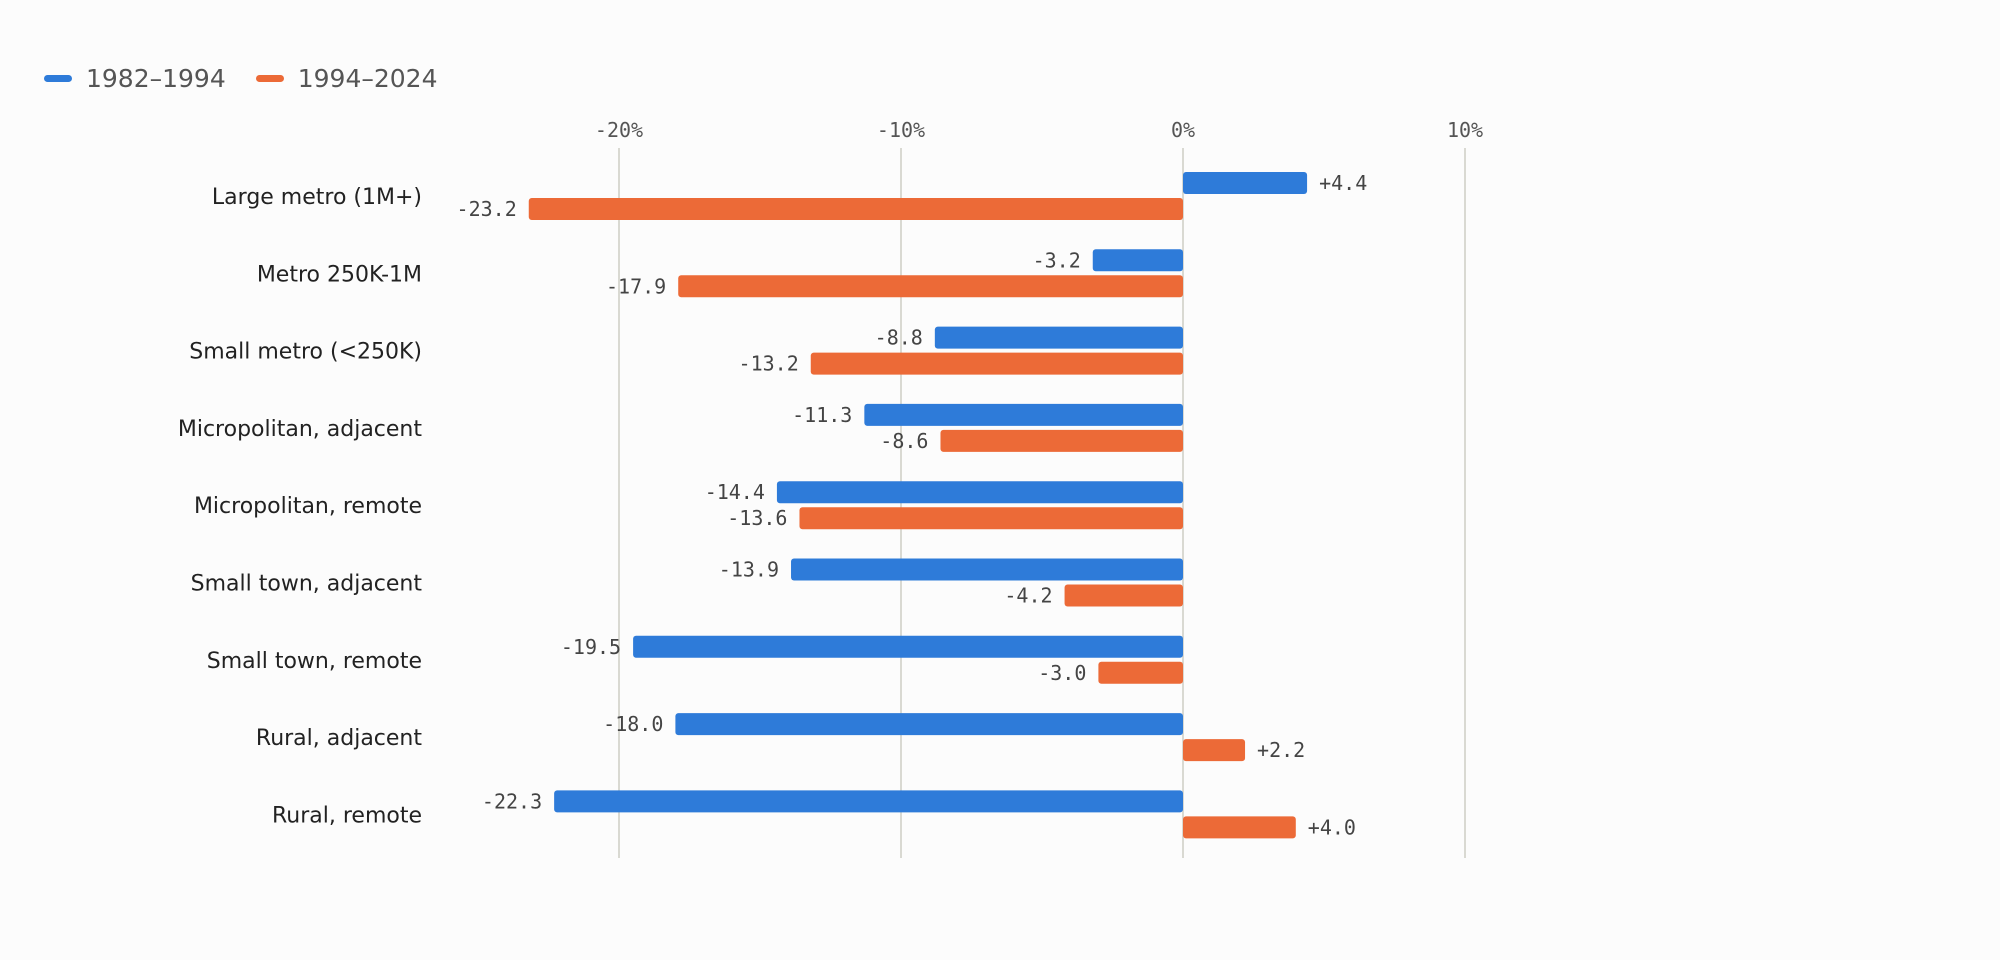  What do you see at coordinates (1183, 130) in the screenshot?
I see `x-tick-label: 0%` at bounding box center [1183, 130].